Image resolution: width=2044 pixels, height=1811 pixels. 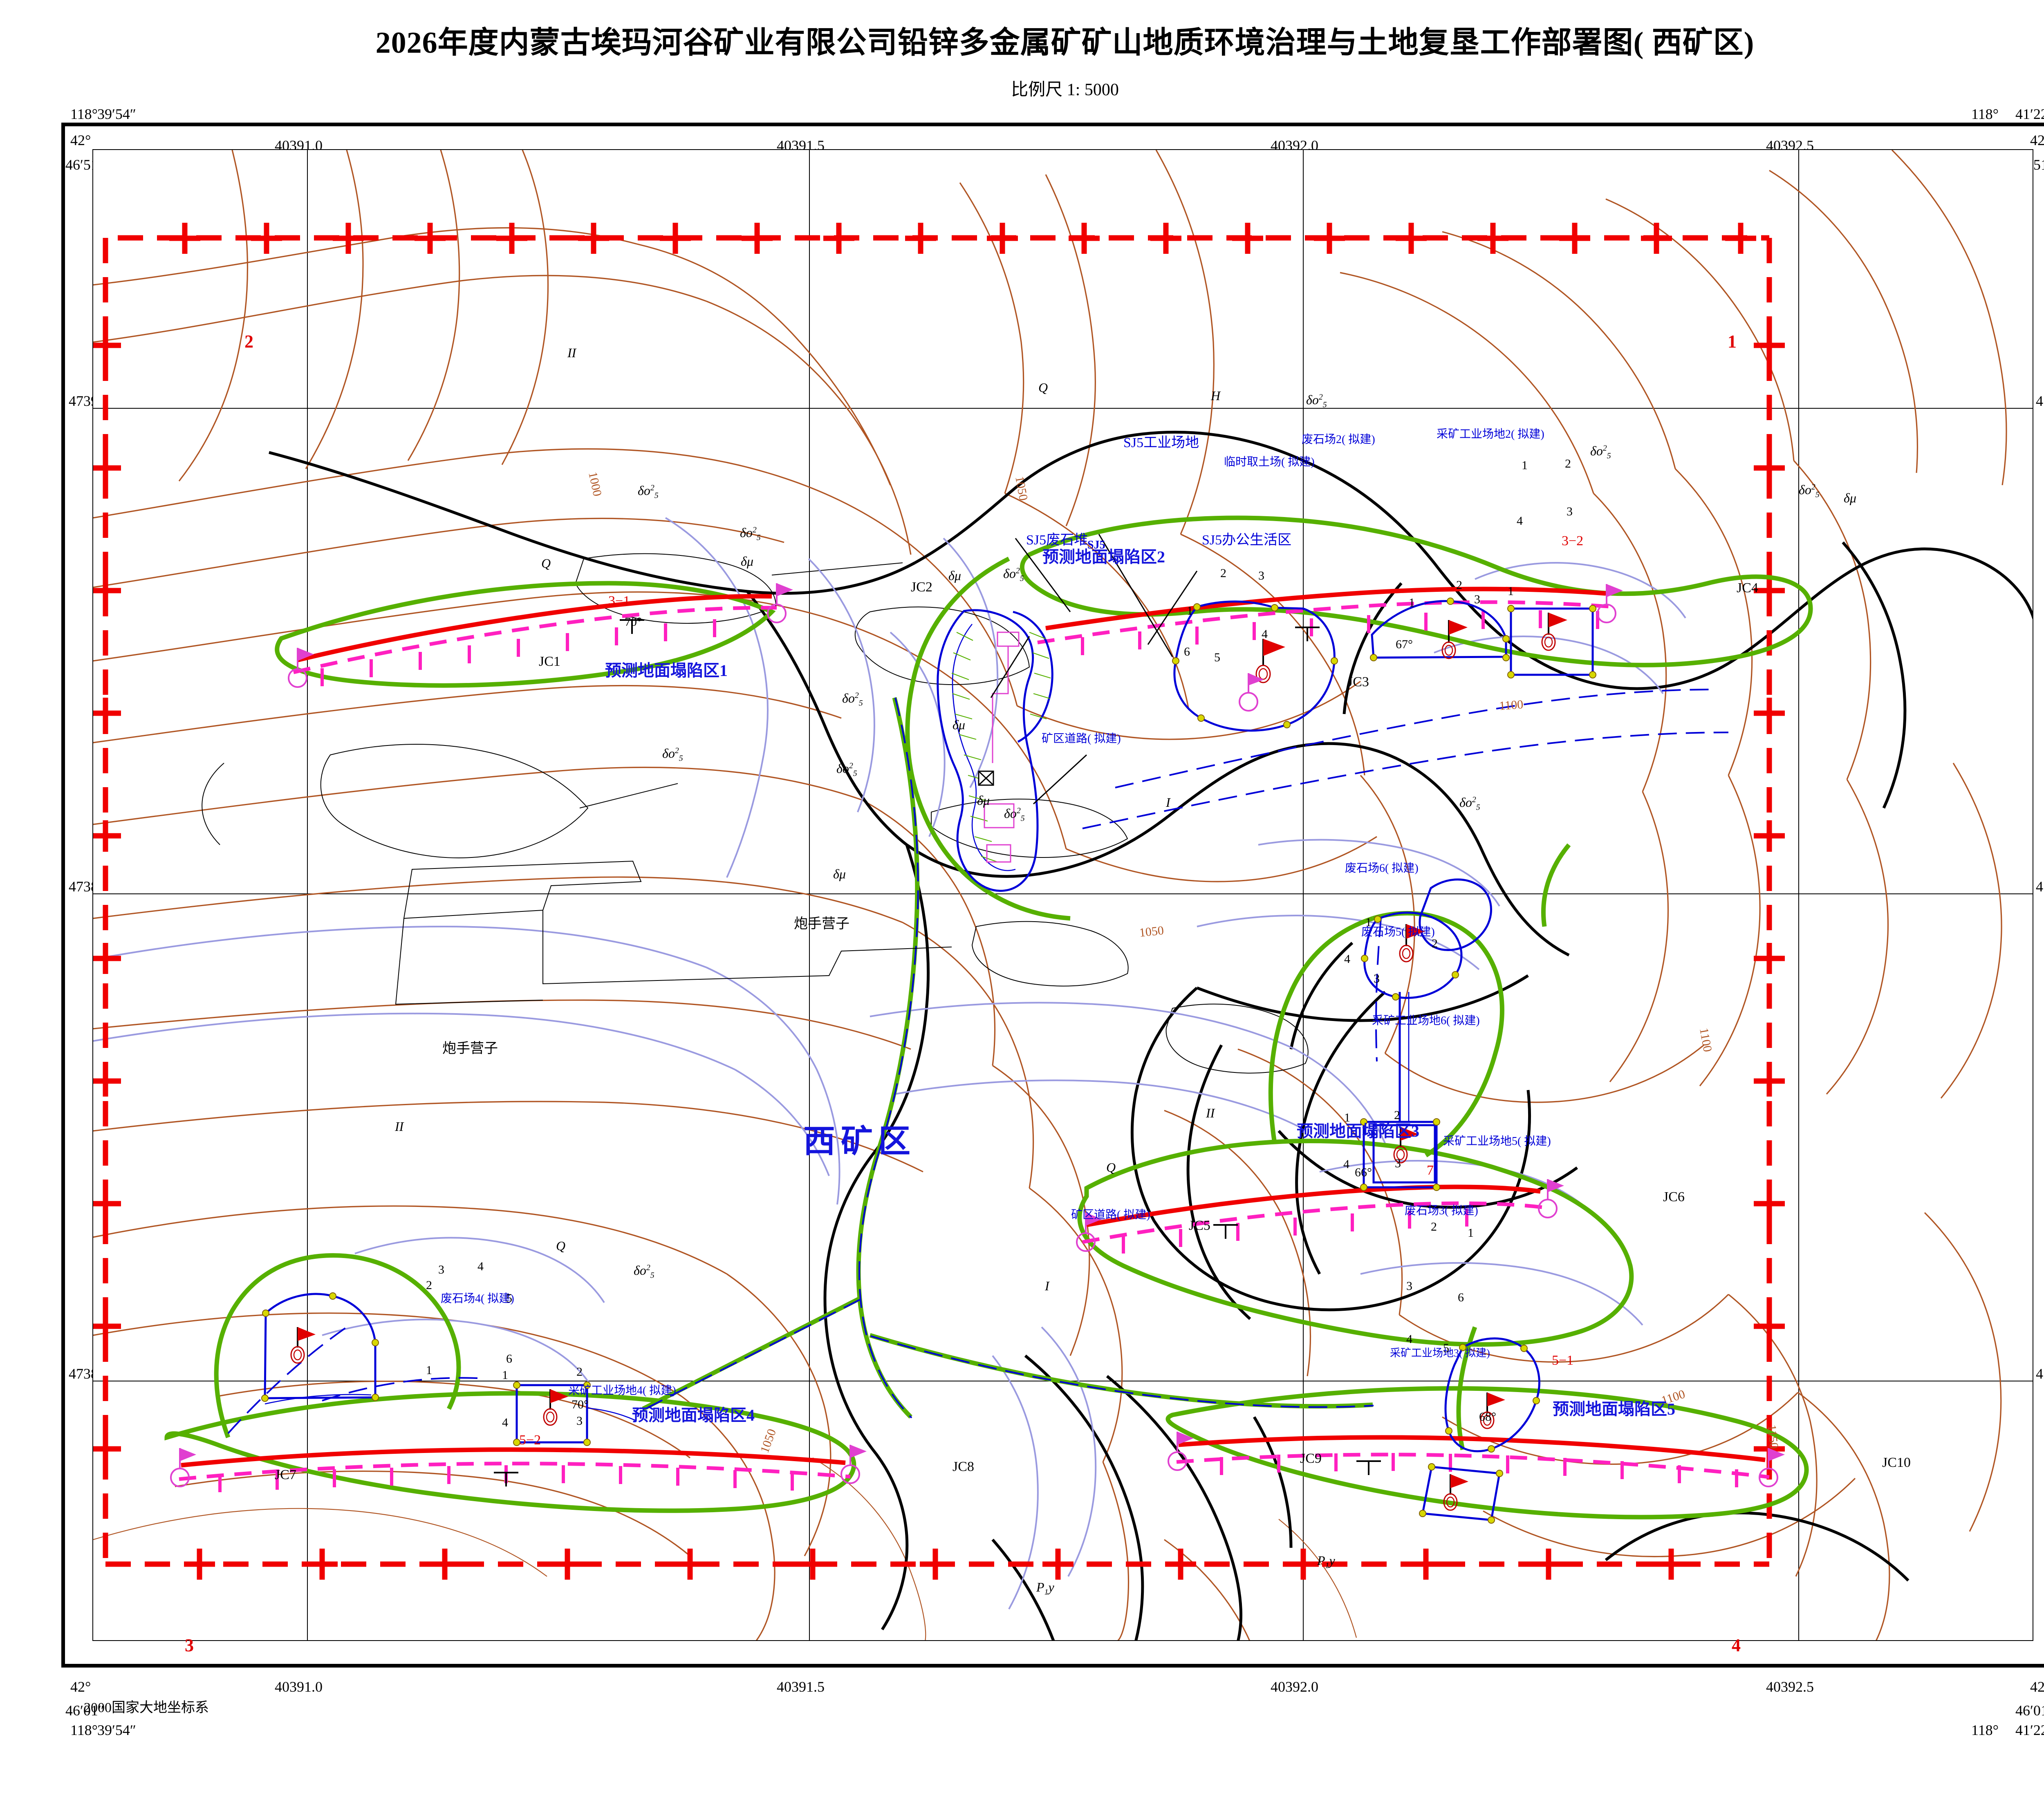 What do you see at coordinates (852, 700) in the screenshot?
I see `lithology-label-do5-3: δo25` at bounding box center [852, 700].